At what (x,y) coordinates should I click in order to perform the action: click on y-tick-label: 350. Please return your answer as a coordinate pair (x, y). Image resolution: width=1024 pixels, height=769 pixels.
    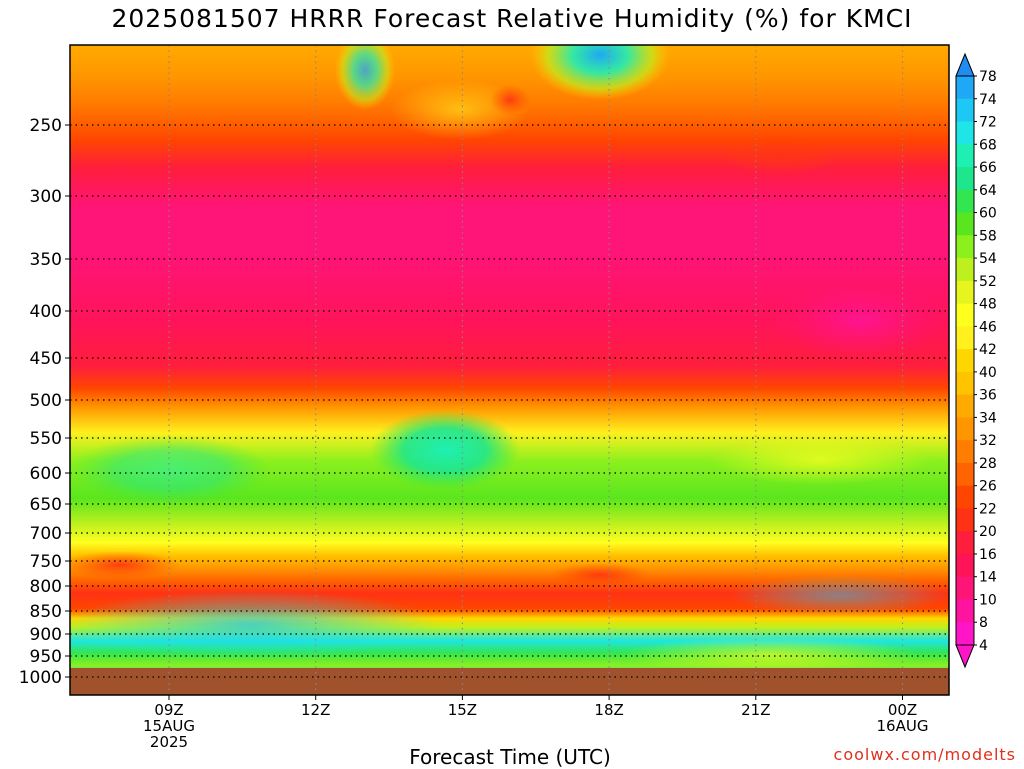
    Looking at the image, I should click on (46, 260).